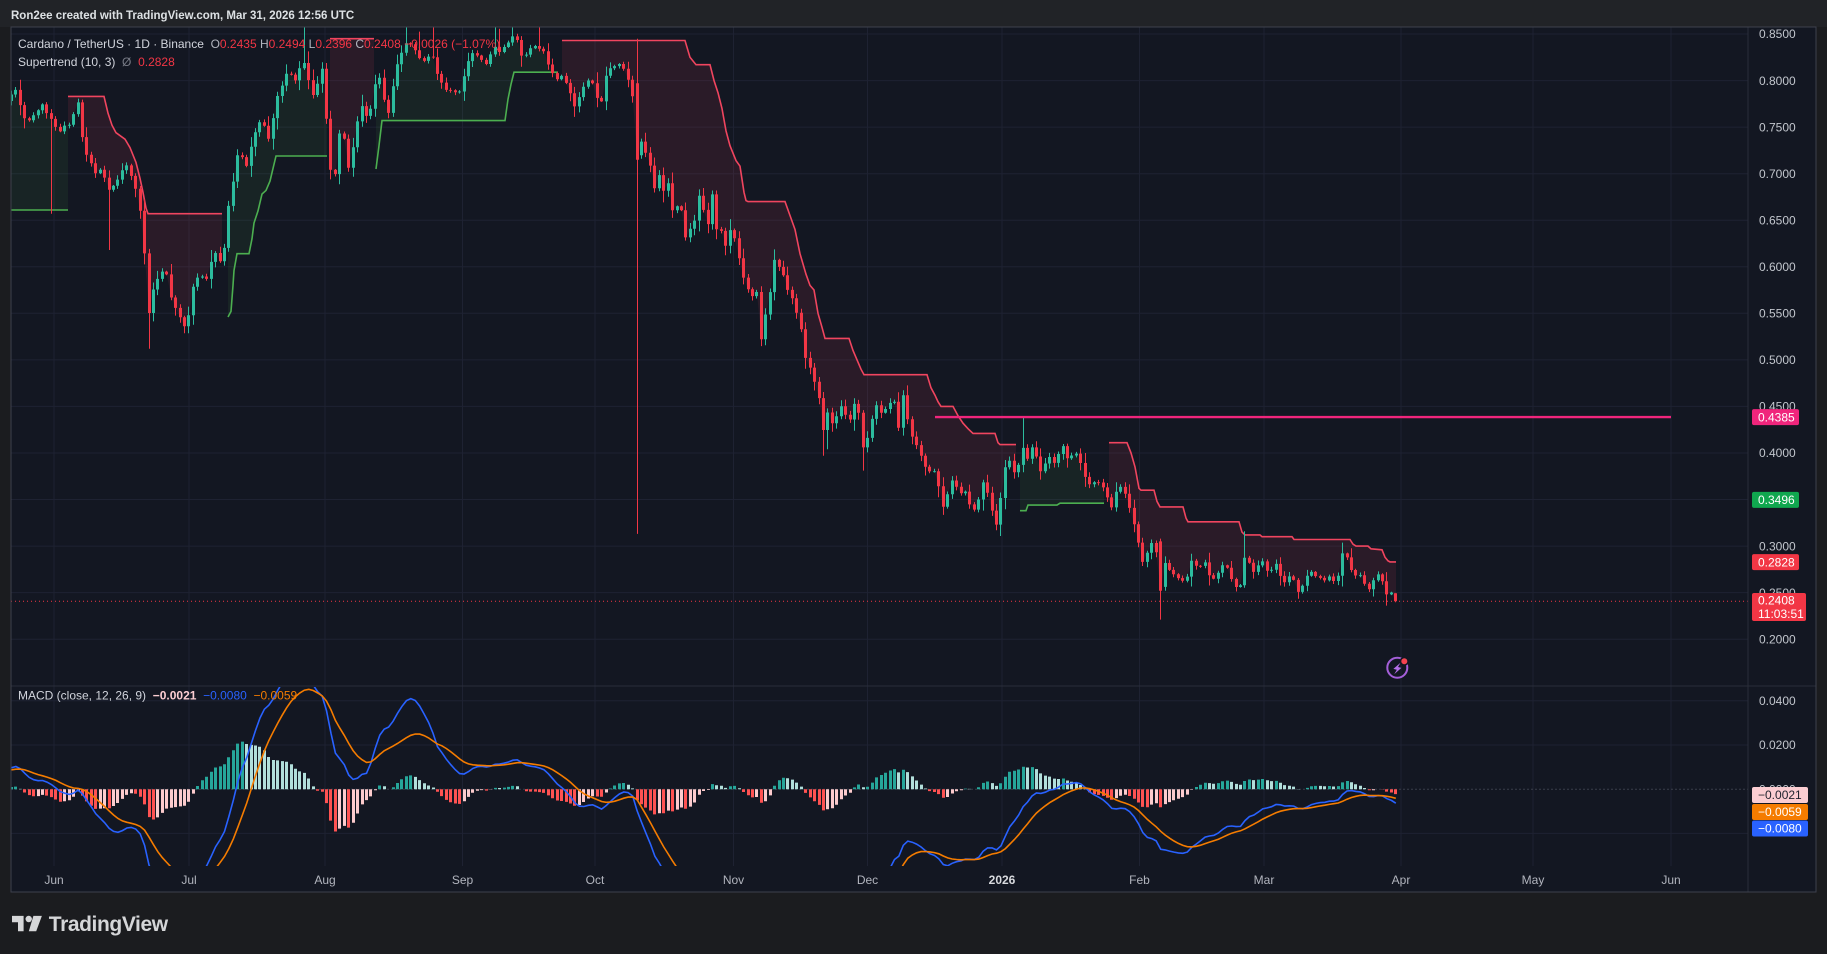 The image size is (1827, 954). Describe the element at coordinates (1777, 174) in the screenshot. I see `svg-text: 0.7000` at that location.